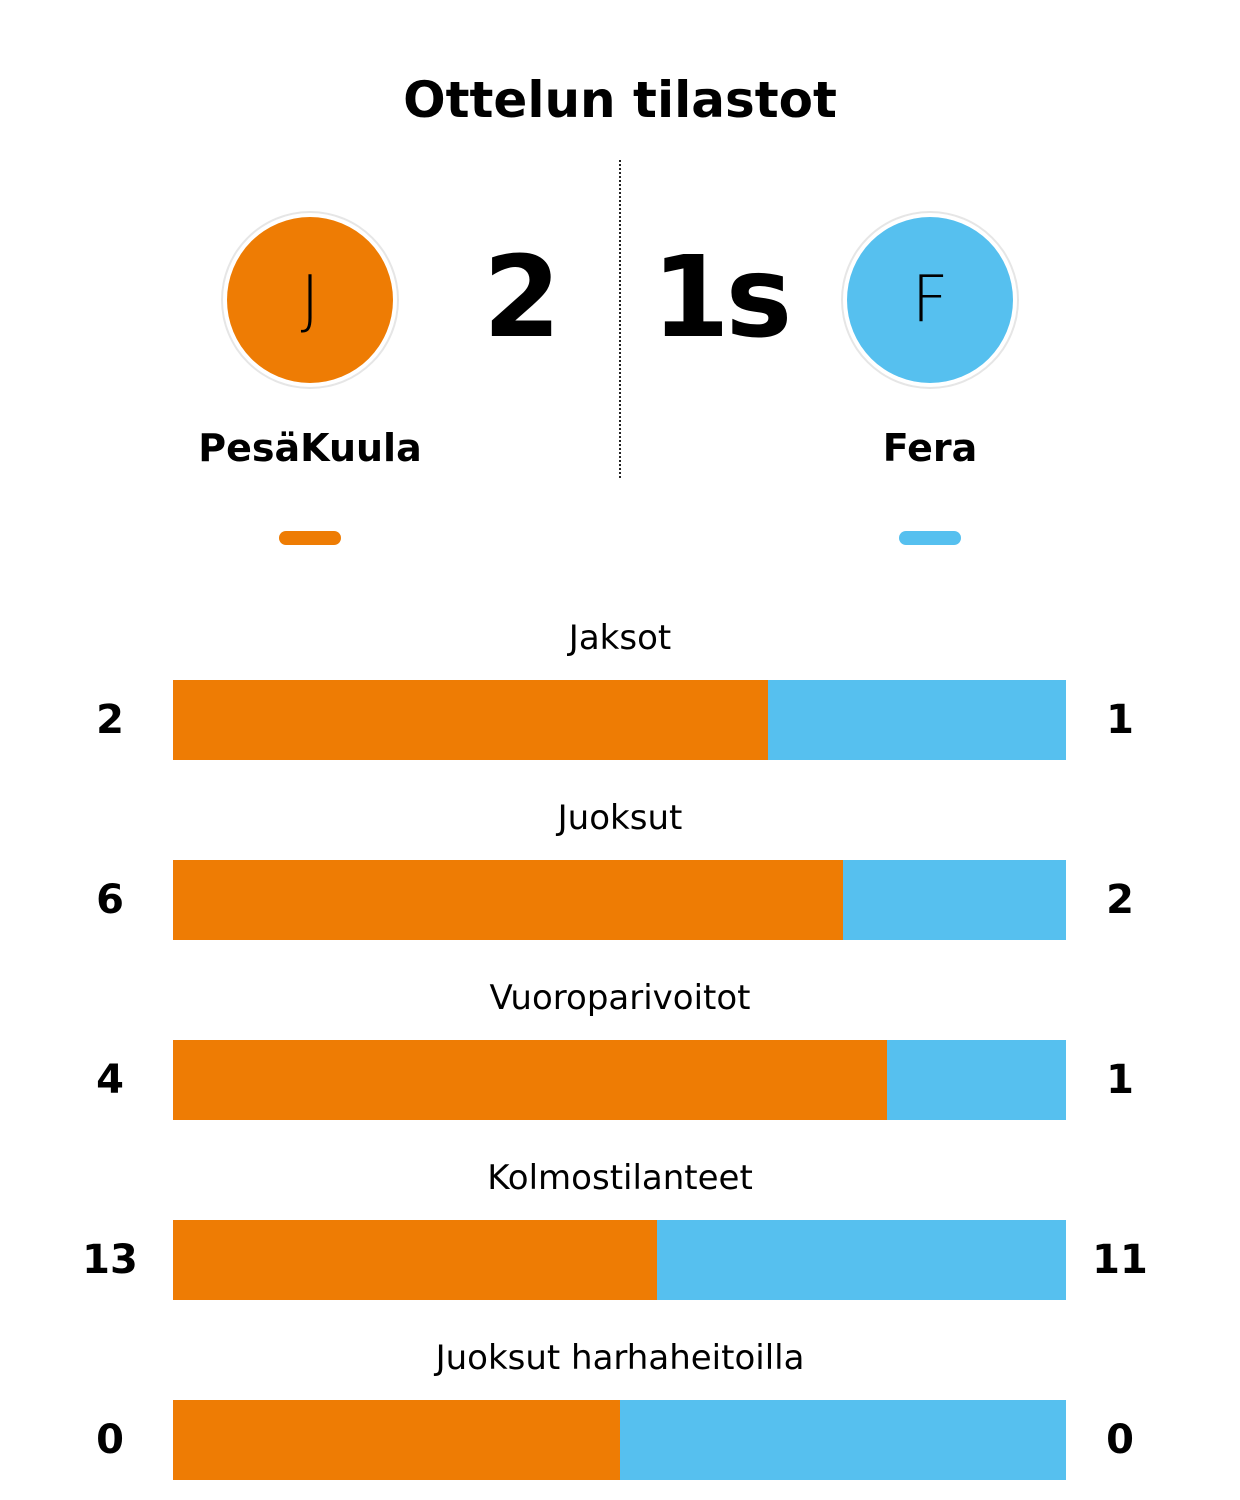 Image resolution: width=1240 pixels, height=1500 pixels. Describe the element at coordinates (930, 448) in the screenshot. I see `away-team-name: Fera` at that location.